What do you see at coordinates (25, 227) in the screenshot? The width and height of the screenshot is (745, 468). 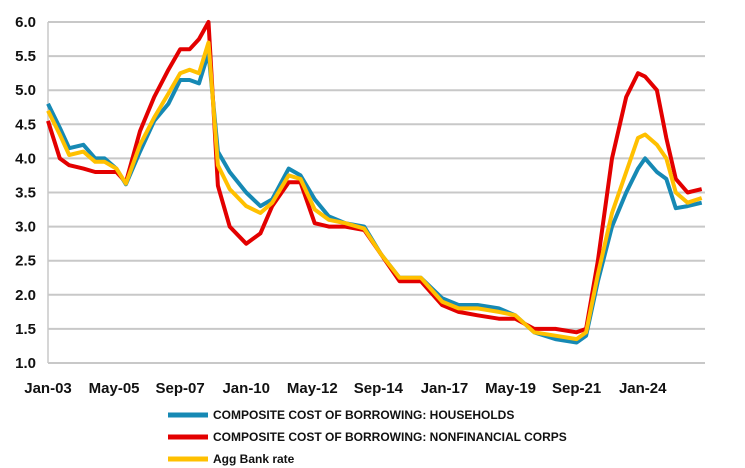 I see `y-tick-label: 3.0` at bounding box center [25, 227].